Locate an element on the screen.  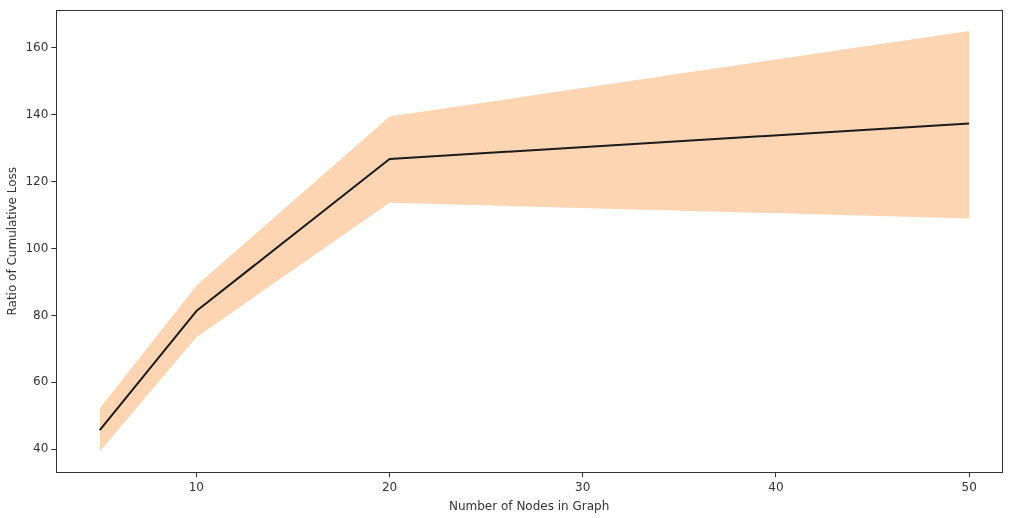
y-tick-label: 140 is located at coordinates (37, 113).